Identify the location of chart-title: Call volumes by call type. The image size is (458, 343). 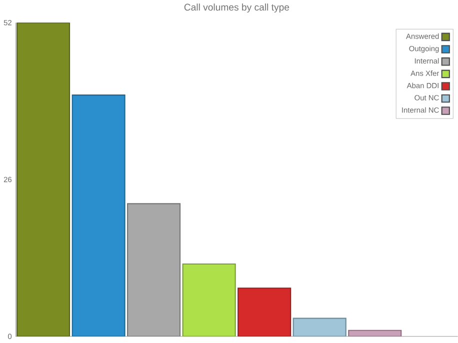
(237, 8).